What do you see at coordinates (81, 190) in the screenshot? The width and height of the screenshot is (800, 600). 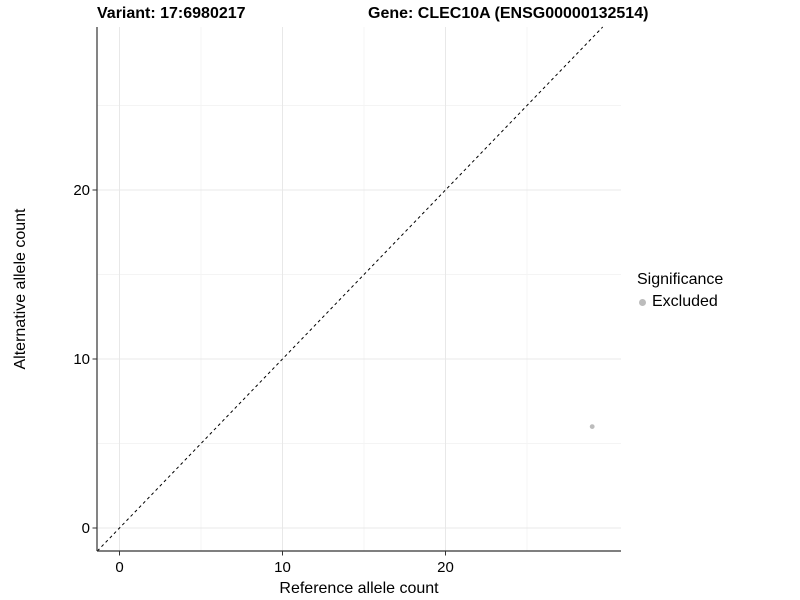 I see `y-tick-label: 20` at bounding box center [81, 190].